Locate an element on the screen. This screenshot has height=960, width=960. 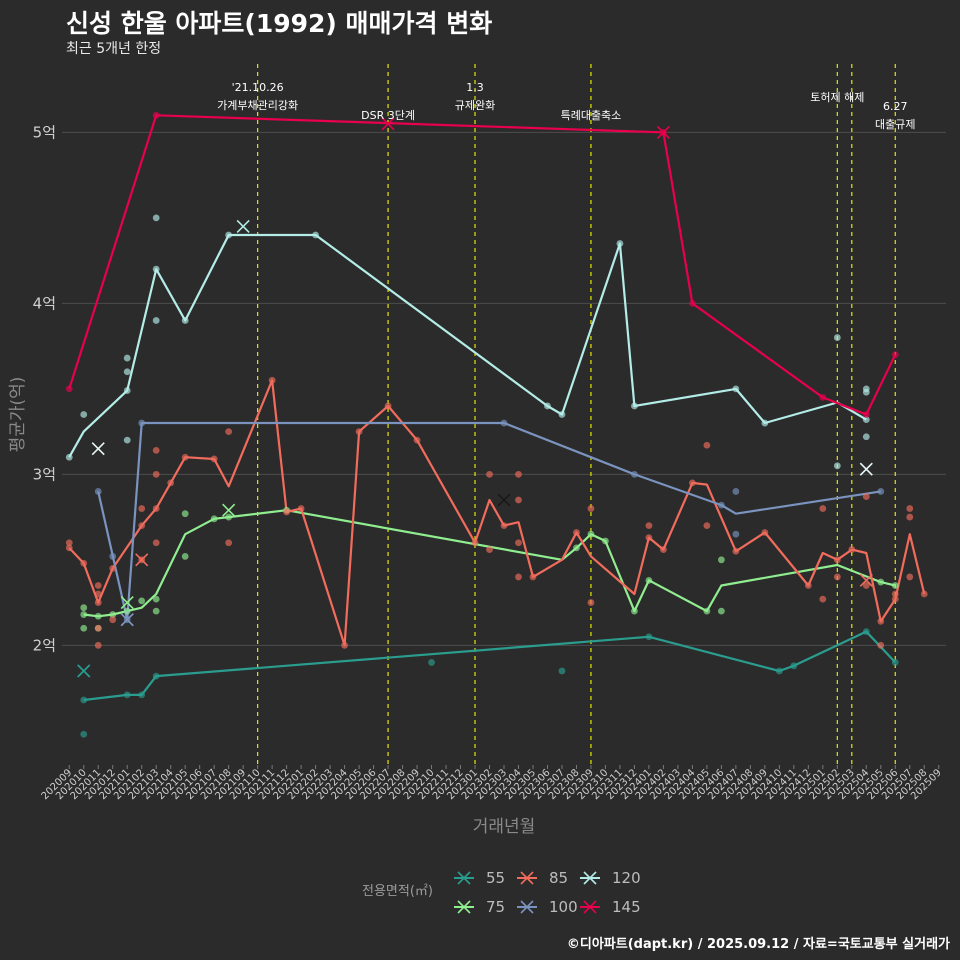
max-marker-75-stroke-b is located at coordinates (127, 603).